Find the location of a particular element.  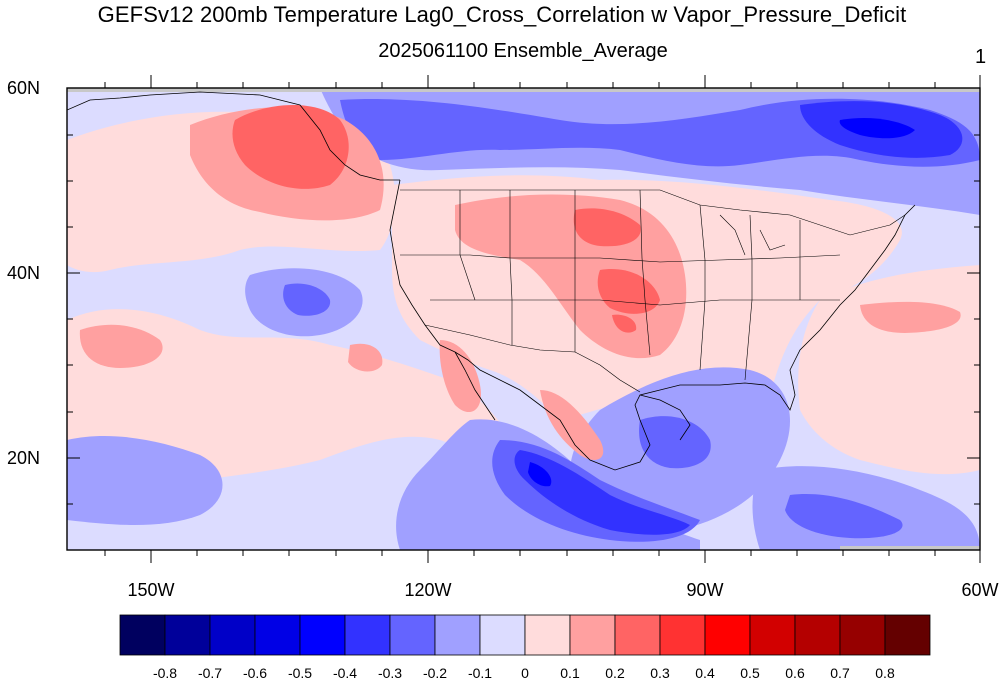

boundary-states-v5 is located at coordinates (702, 287).